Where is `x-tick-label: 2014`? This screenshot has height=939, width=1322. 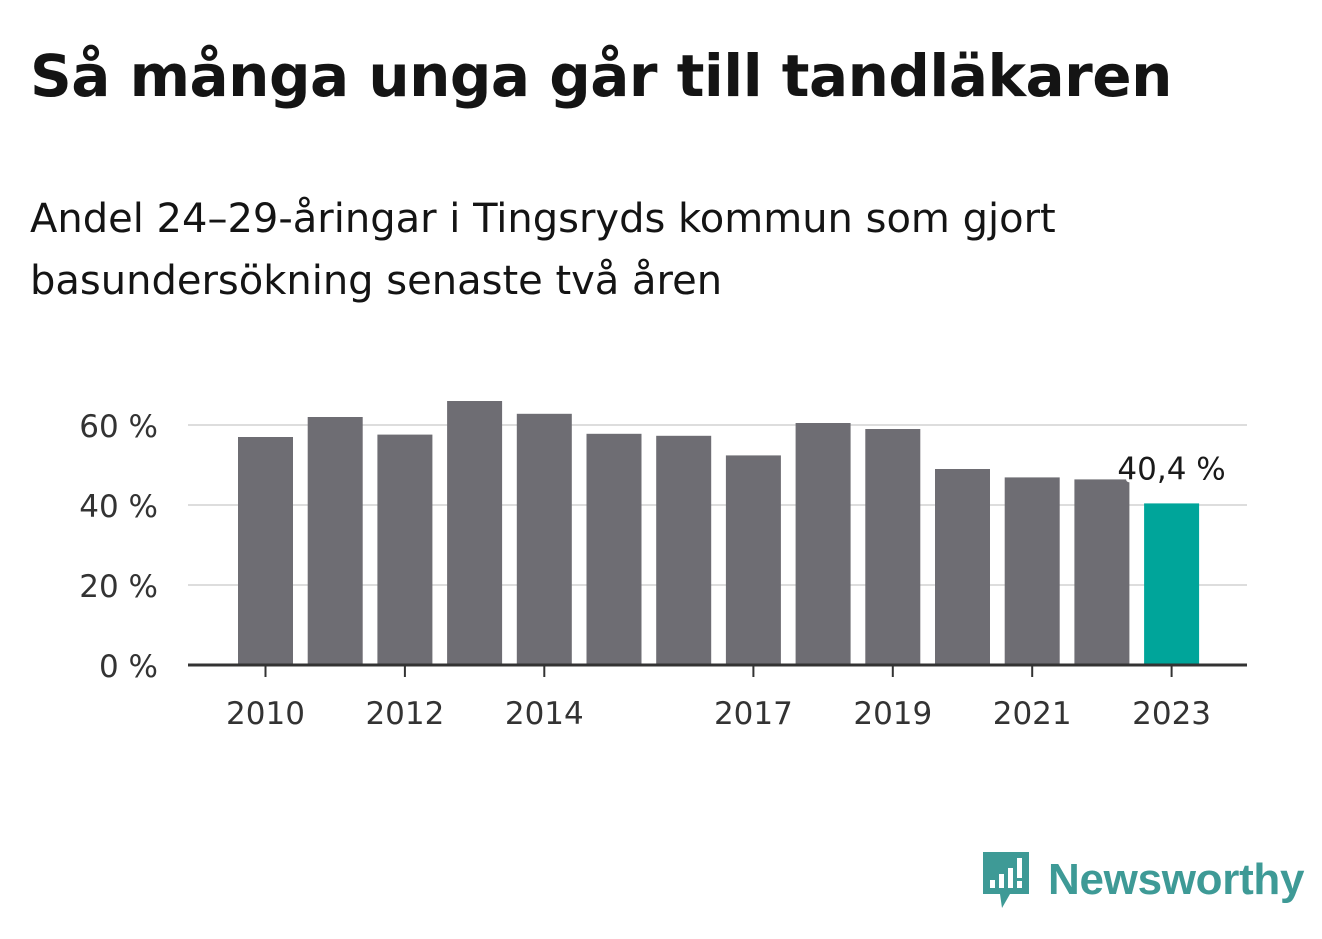 x-tick-label: 2014 is located at coordinates (544, 714).